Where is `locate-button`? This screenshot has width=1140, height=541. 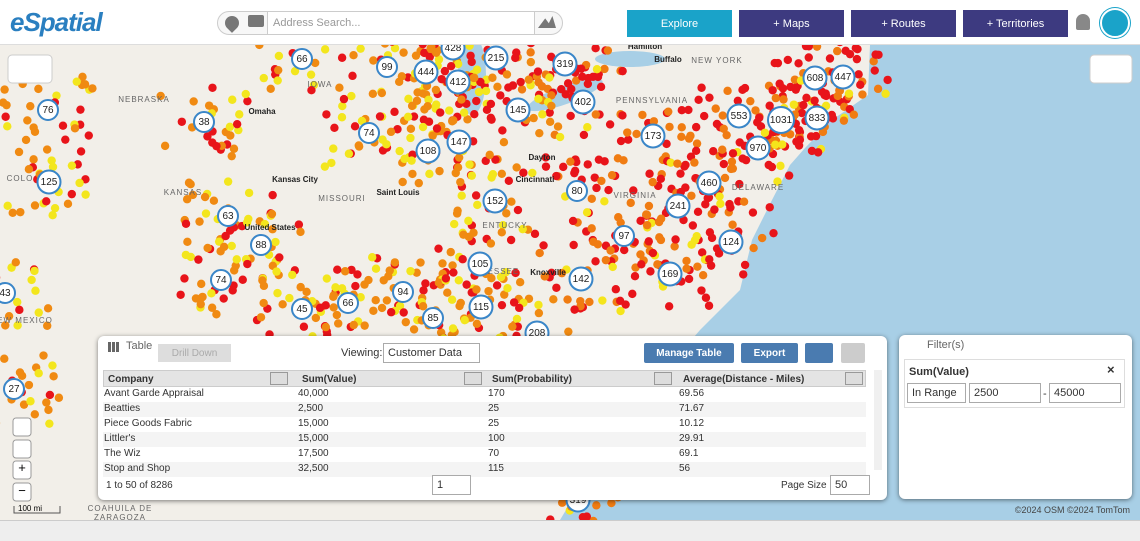
locate-button is located at coordinates (22, 449).